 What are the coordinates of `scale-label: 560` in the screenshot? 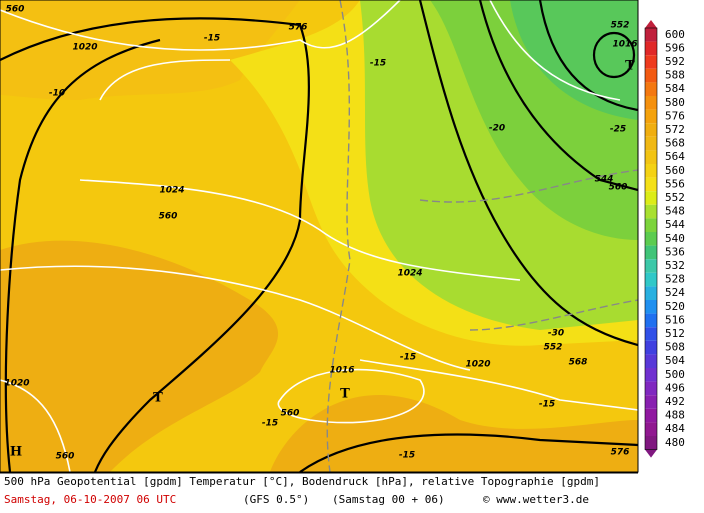 It's located at (675, 170).